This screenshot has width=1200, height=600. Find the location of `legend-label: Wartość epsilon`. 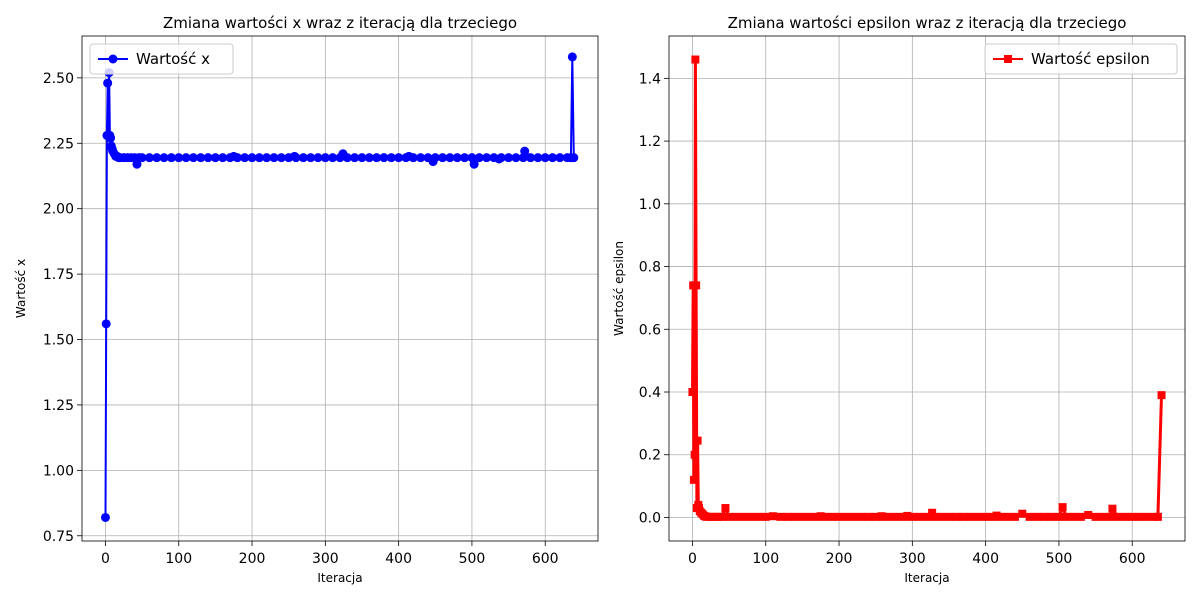

legend-label: Wartość epsilon is located at coordinates (1090, 59).